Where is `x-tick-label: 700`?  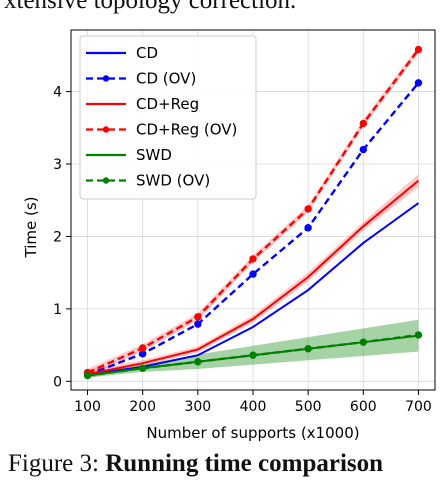
x-tick-label: 700 is located at coordinates (418, 407).